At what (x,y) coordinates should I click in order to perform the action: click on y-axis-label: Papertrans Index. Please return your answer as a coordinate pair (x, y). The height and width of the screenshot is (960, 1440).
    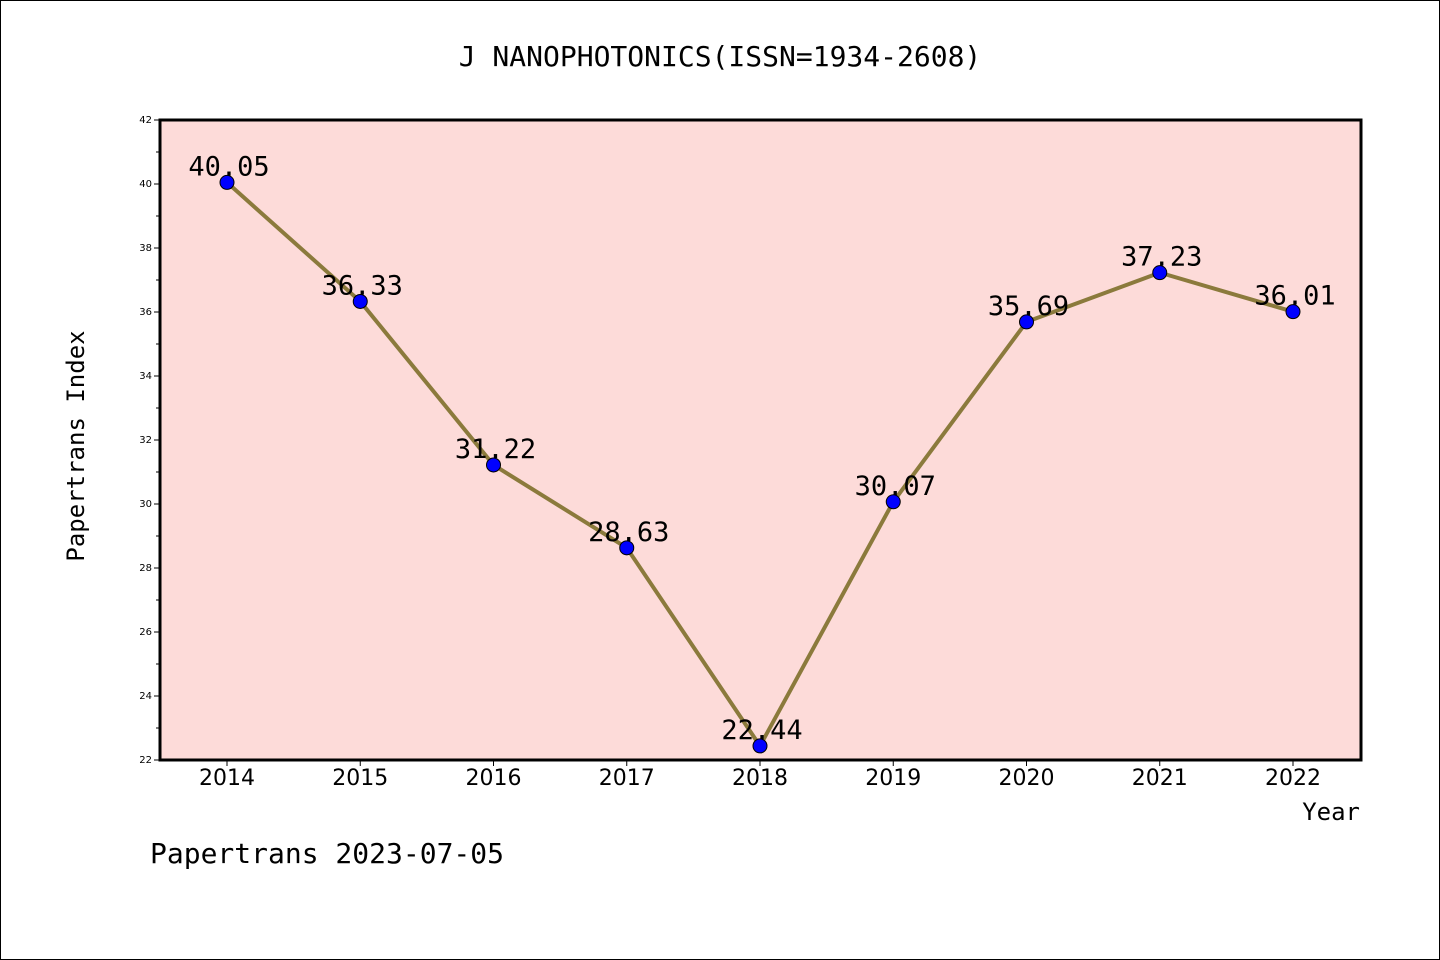
    Looking at the image, I should click on (76, 445).